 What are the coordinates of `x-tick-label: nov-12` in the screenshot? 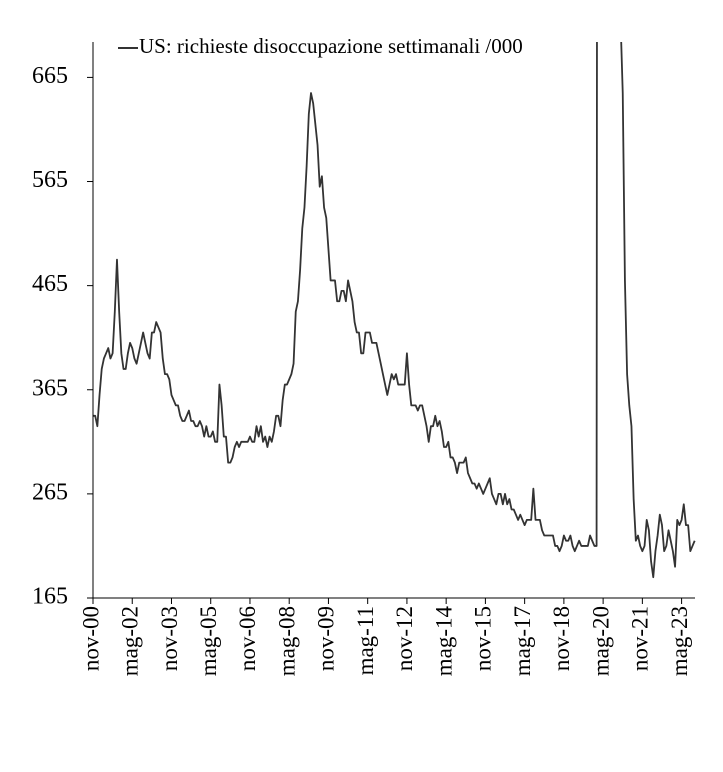 It's located at (404, 638).